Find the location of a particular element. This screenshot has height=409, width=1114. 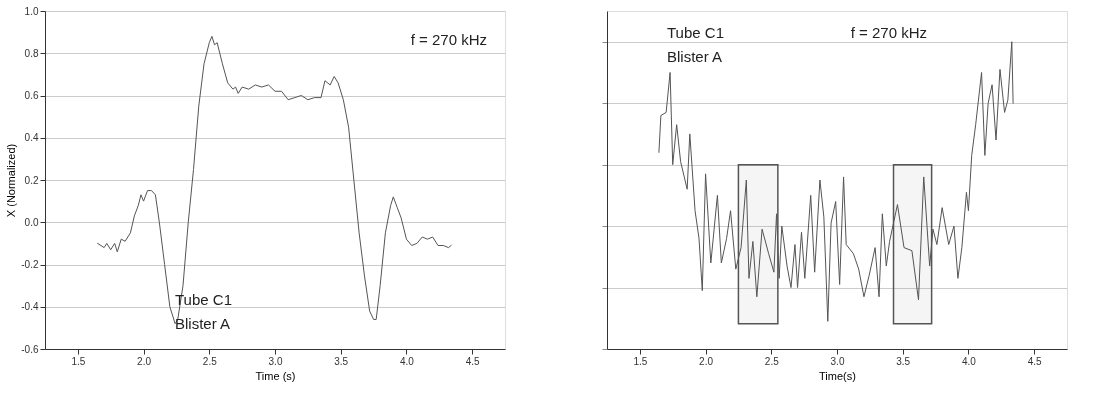

y-tick-label: 0.4 is located at coordinates (31, 138).